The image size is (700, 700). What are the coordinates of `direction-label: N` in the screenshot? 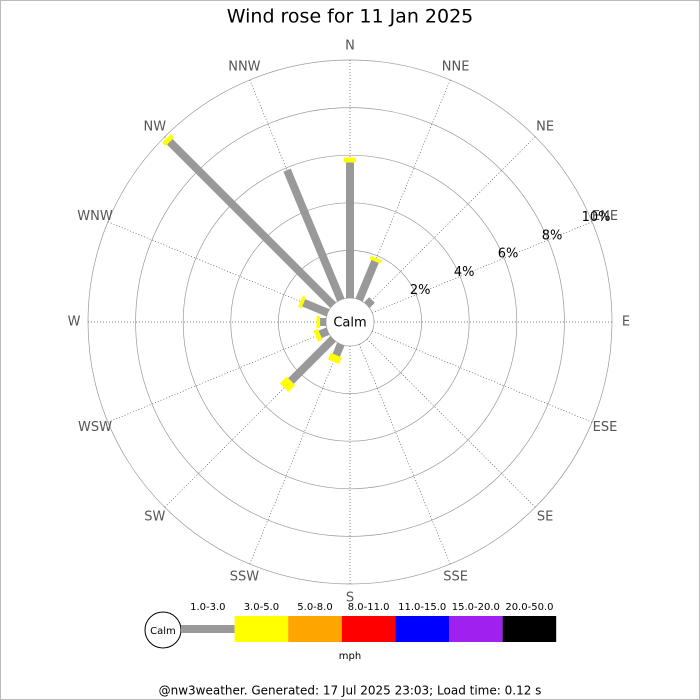 It's located at (350, 46).